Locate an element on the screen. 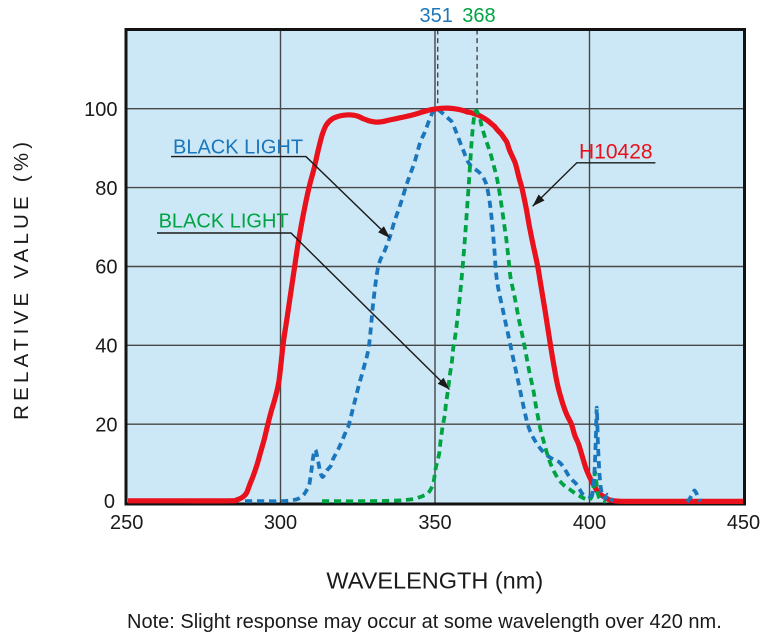 This screenshot has height=639, width=768. svg-text: 368 is located at coordinates (478, 16).